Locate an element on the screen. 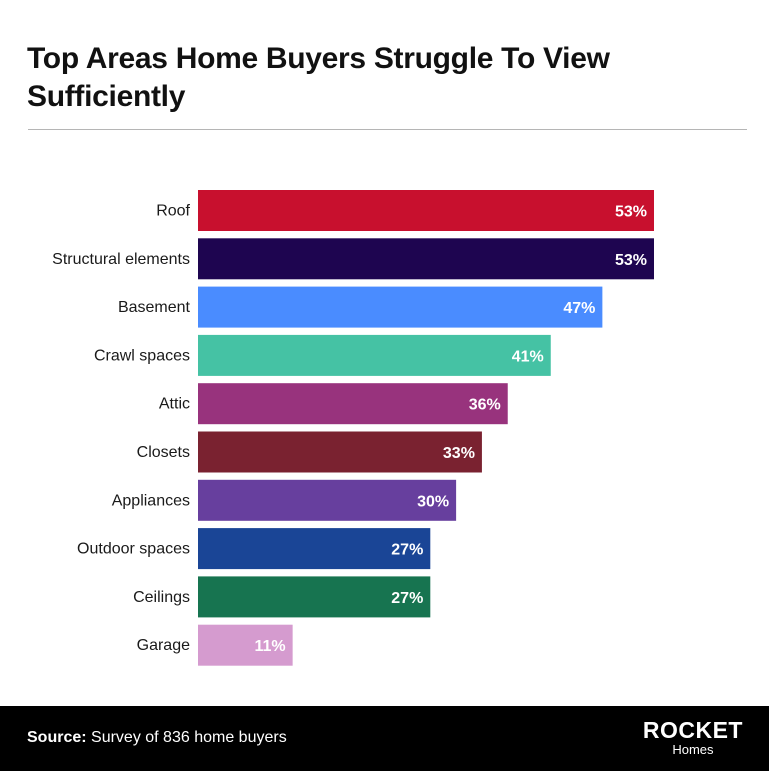 This screenshot has height=771, width=769. value-label-outdoor-spaces: 27% is located at coordinates (407, 550).